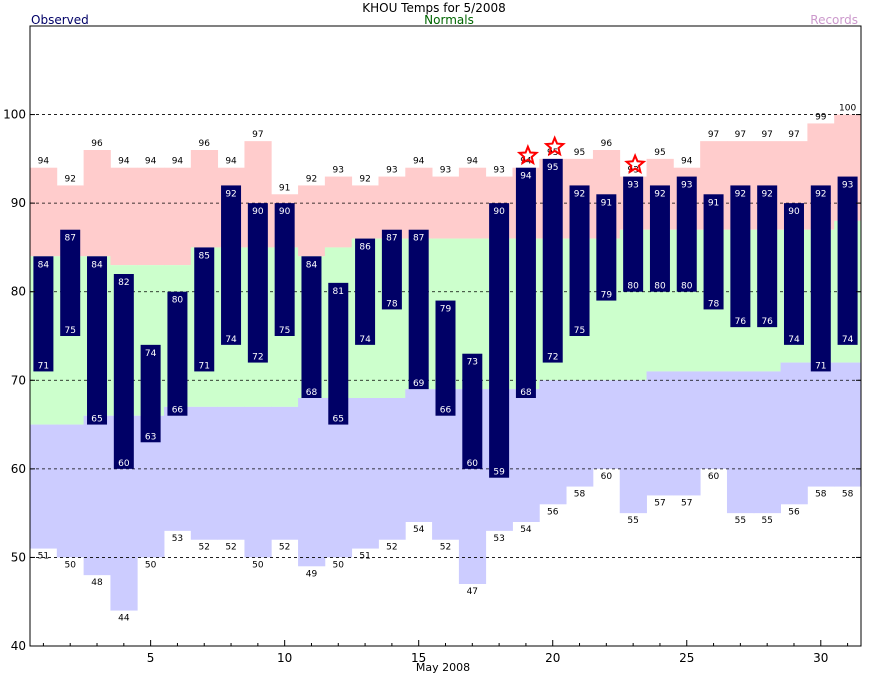  Describe the element at coordinates (43, 557) in the screenshot. I see `record-low-label: 51` at that location.